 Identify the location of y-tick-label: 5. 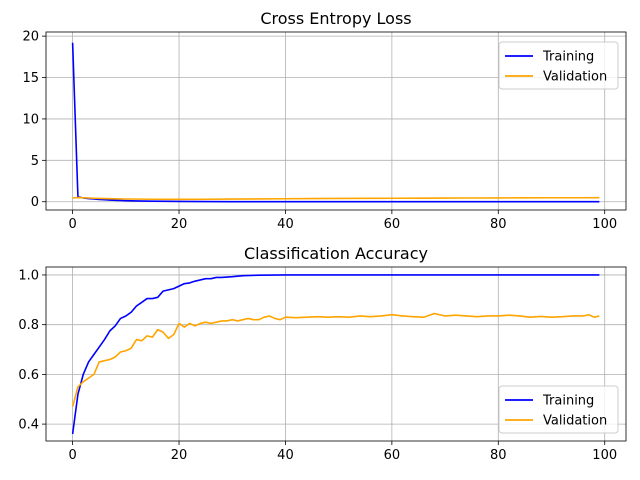
(35, 161).